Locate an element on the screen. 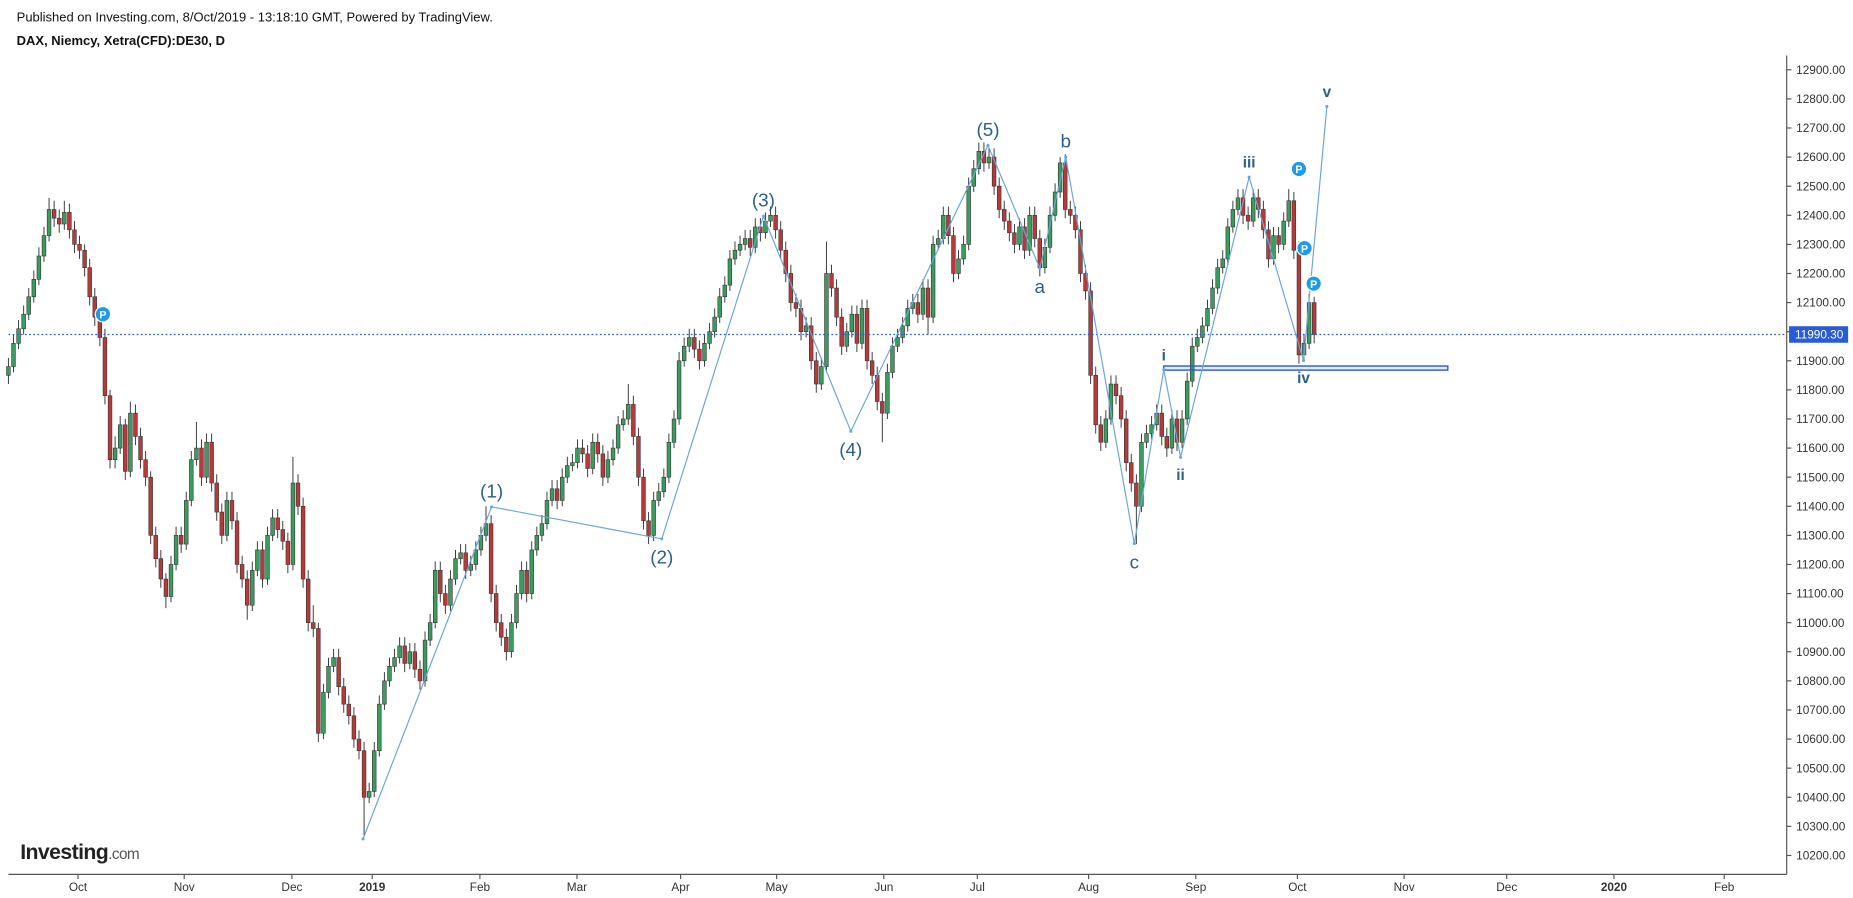 This screenshot has height=898, width=1853. x-tick-label: Jun is located at coordinates (883, 887).